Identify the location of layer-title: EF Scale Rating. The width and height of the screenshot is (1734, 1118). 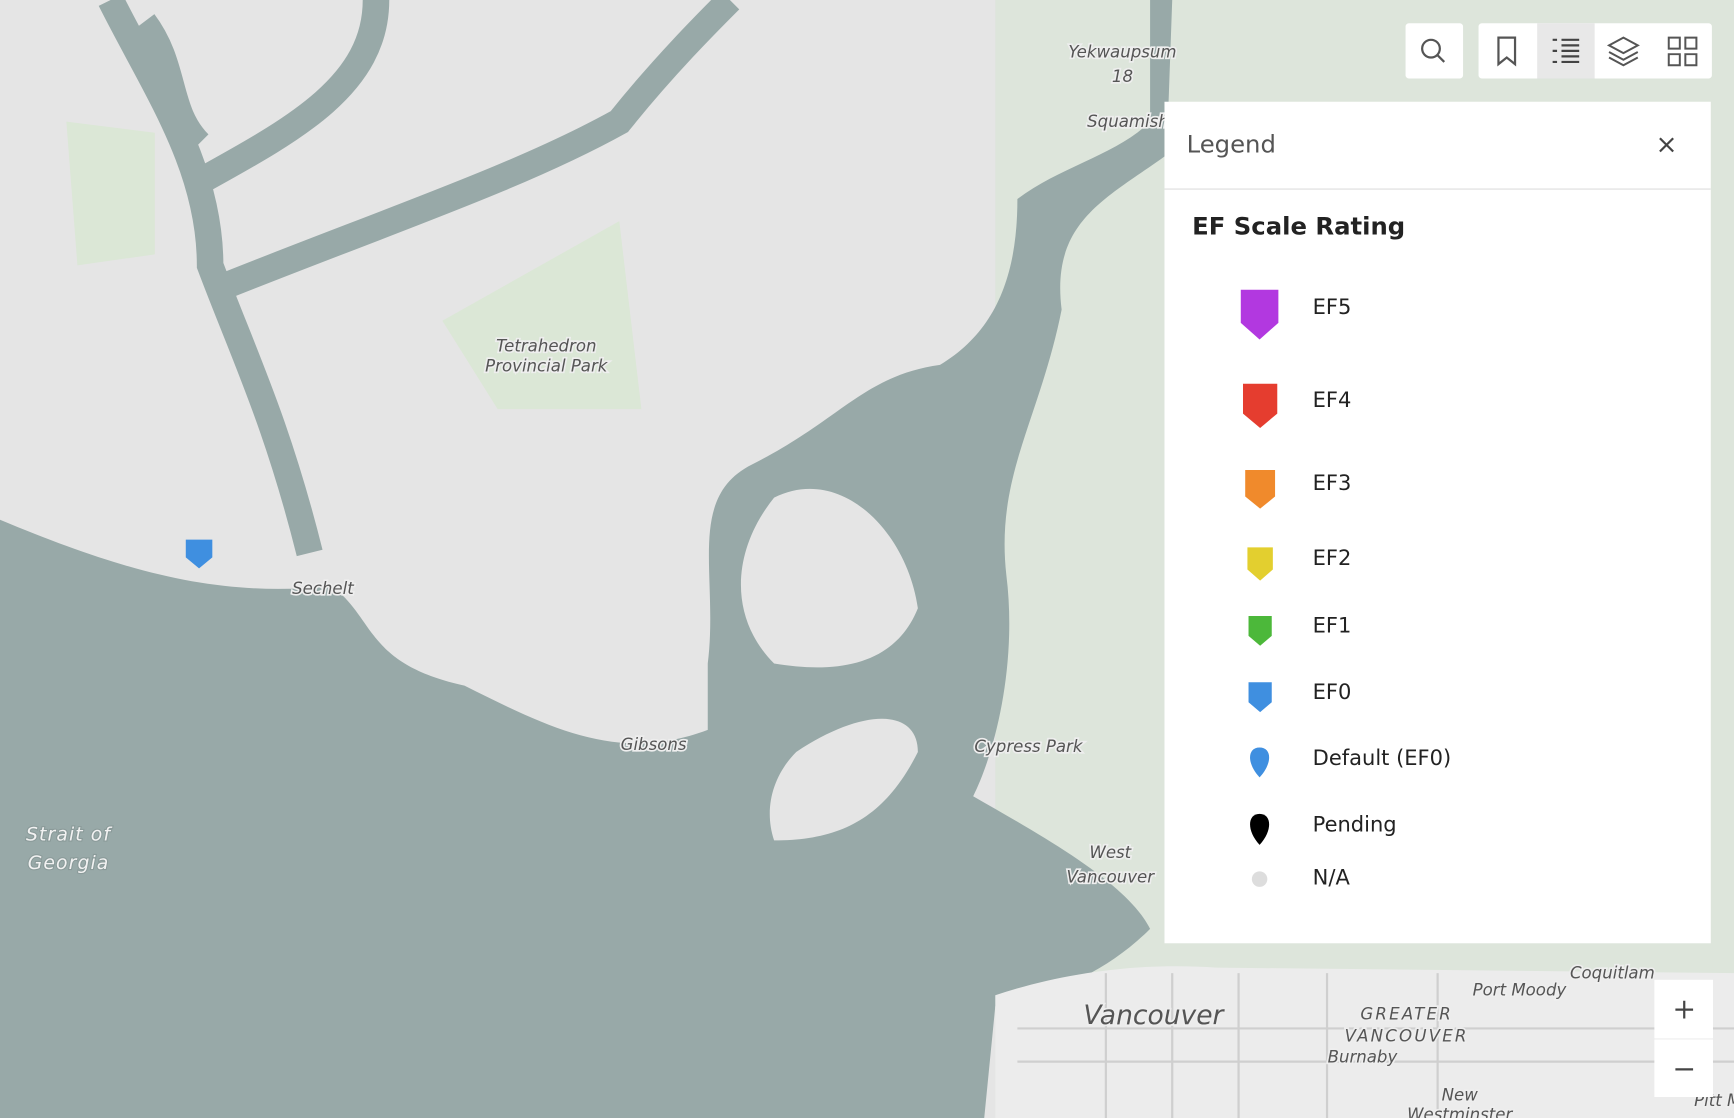
(1298, 225).